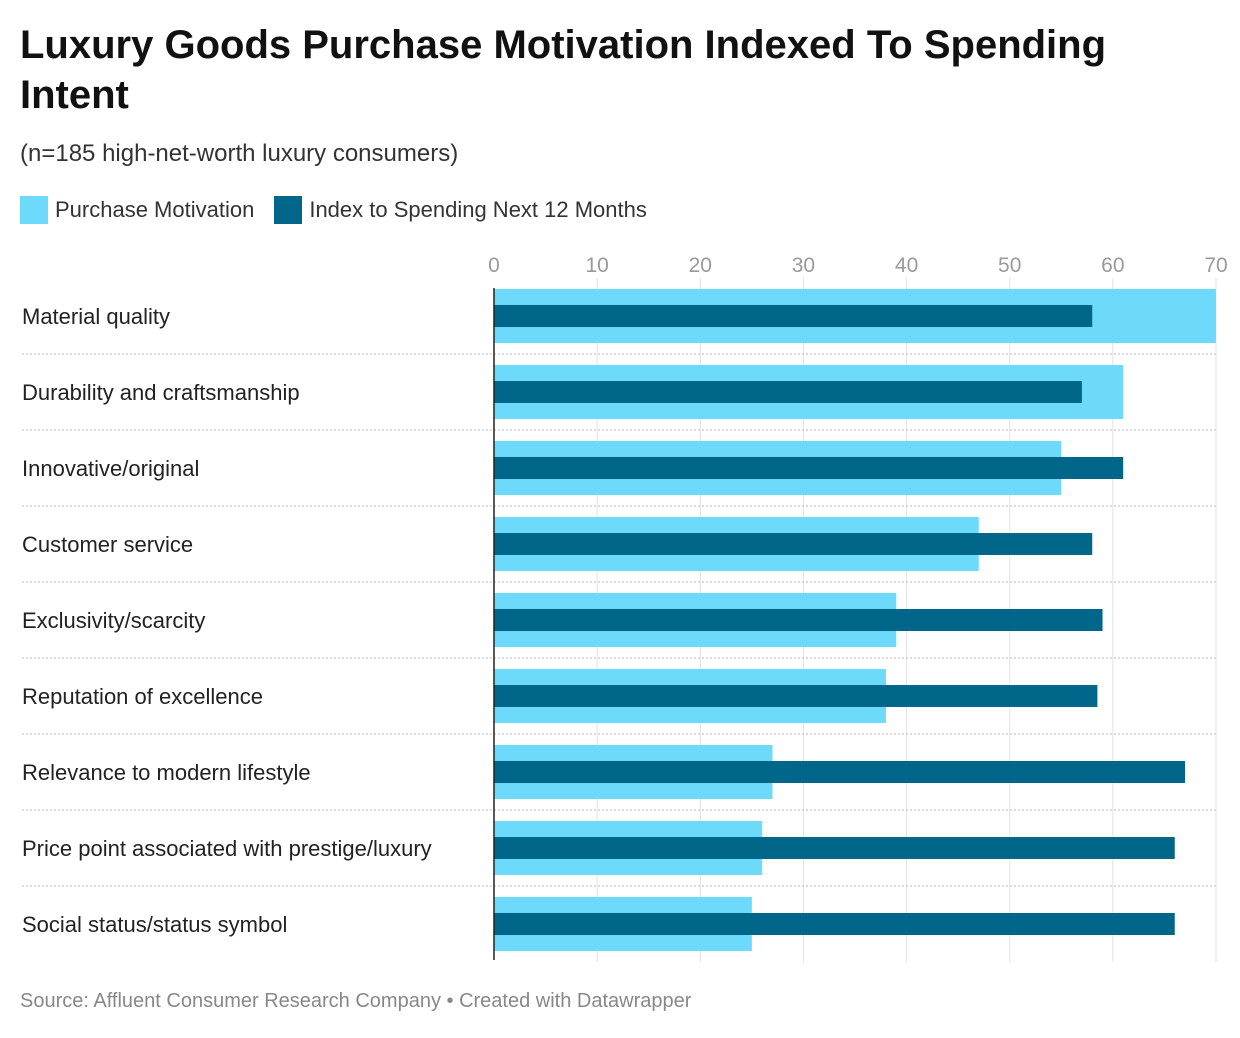 The image size is (1240, 1038). What do you see at coordinates (596, 265) in the screenshot?
I see `x-tick-label: 10` at bounding box center [596, 265].